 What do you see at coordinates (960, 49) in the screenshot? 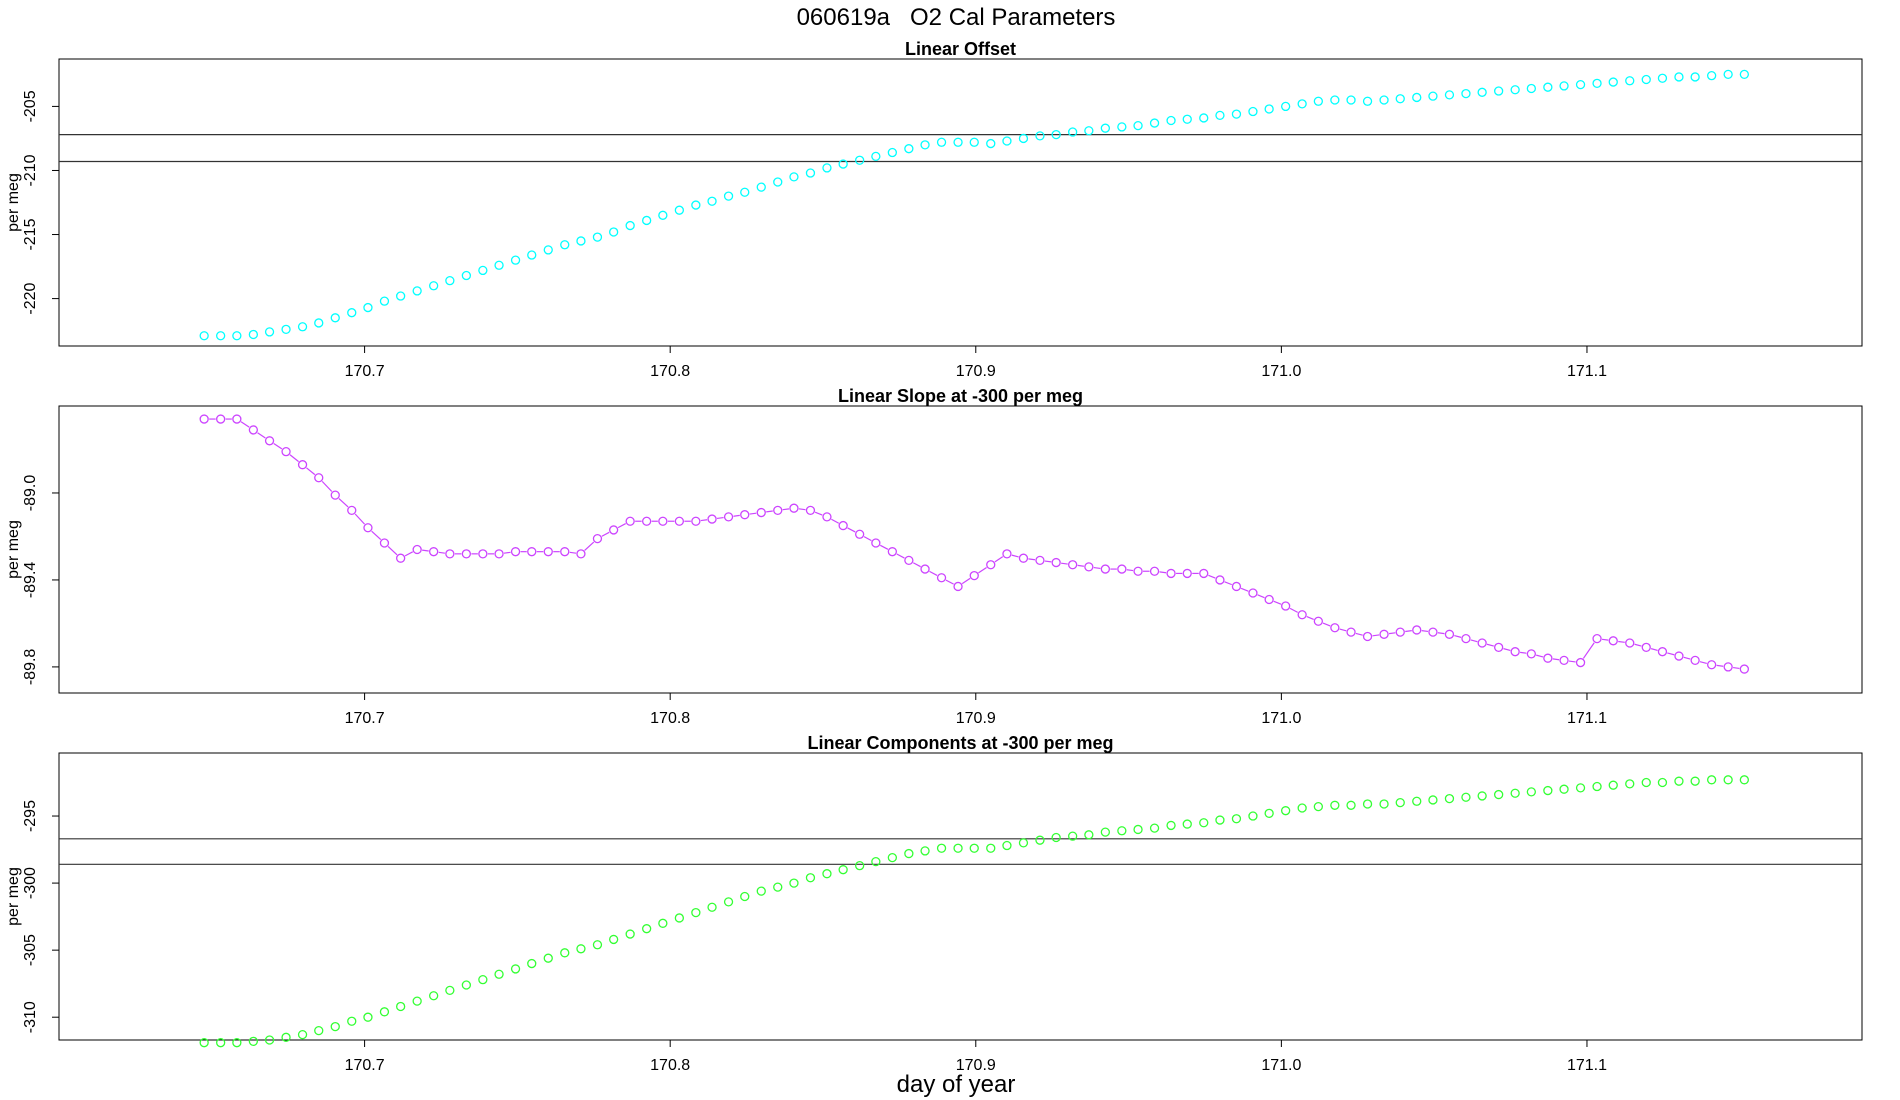
I see `panel-title: Linear Offset` at bounding box center [960, 49].